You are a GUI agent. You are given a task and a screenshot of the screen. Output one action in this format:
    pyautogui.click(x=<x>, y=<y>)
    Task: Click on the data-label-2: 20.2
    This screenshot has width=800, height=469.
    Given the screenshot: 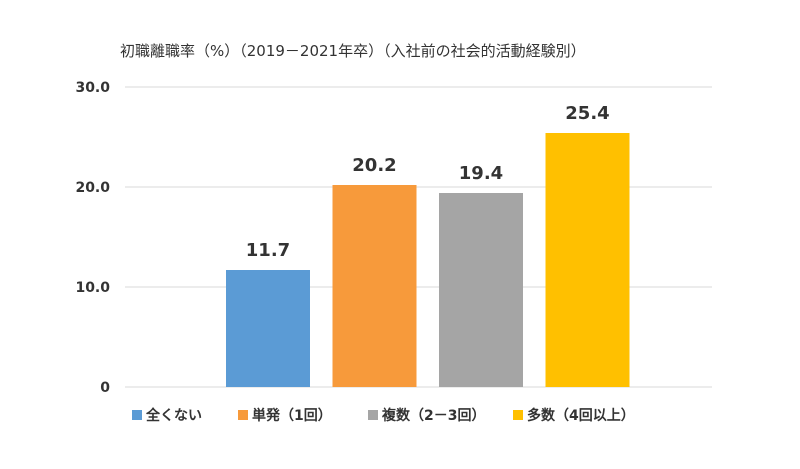 What is the action you would take?
    pyautogui.click(x=374, y=165)
    